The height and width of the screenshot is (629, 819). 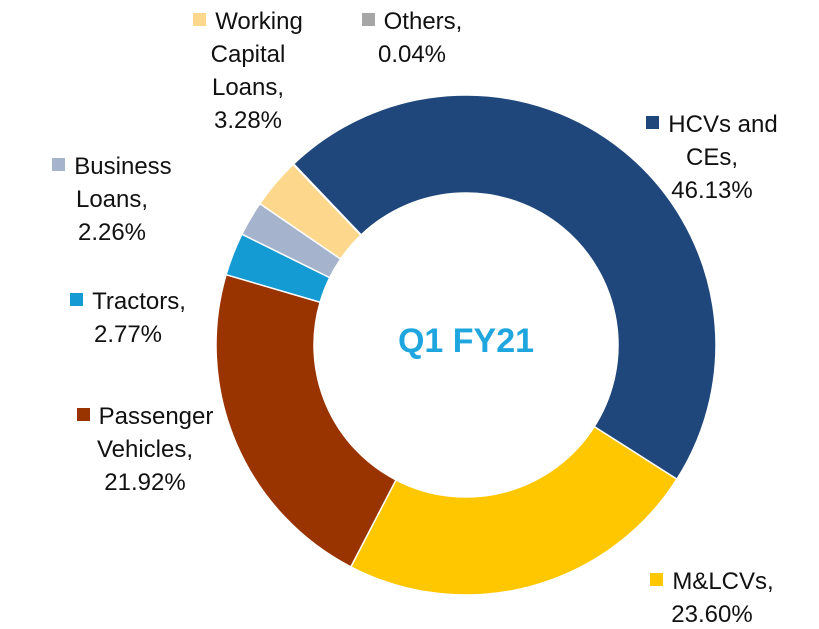 I want to click on value-label: 0.04%, so click(x=412, y=54).